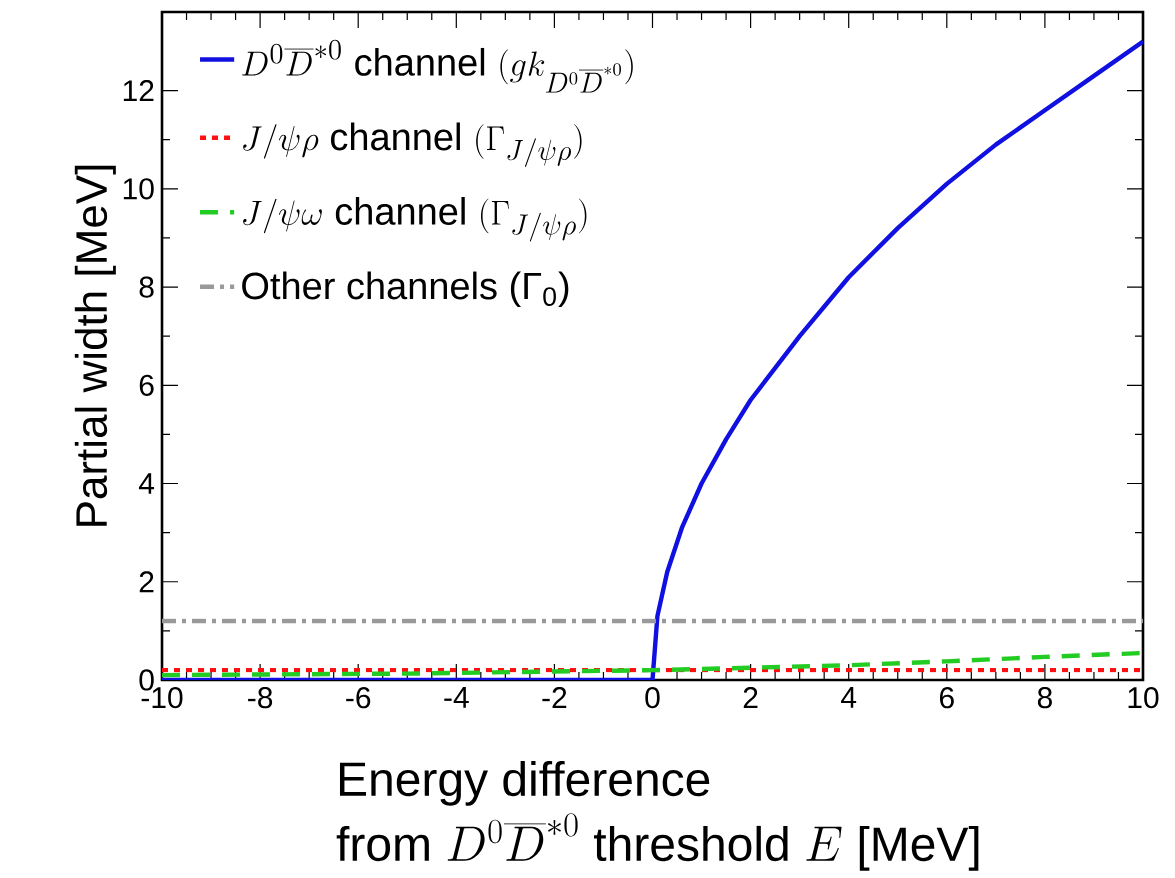 The width and height of the screenshot is (1175, 878). Describe the element at coordinates (1044, 698) in the screenshot. I see `x-tick-label: 8` at that location.